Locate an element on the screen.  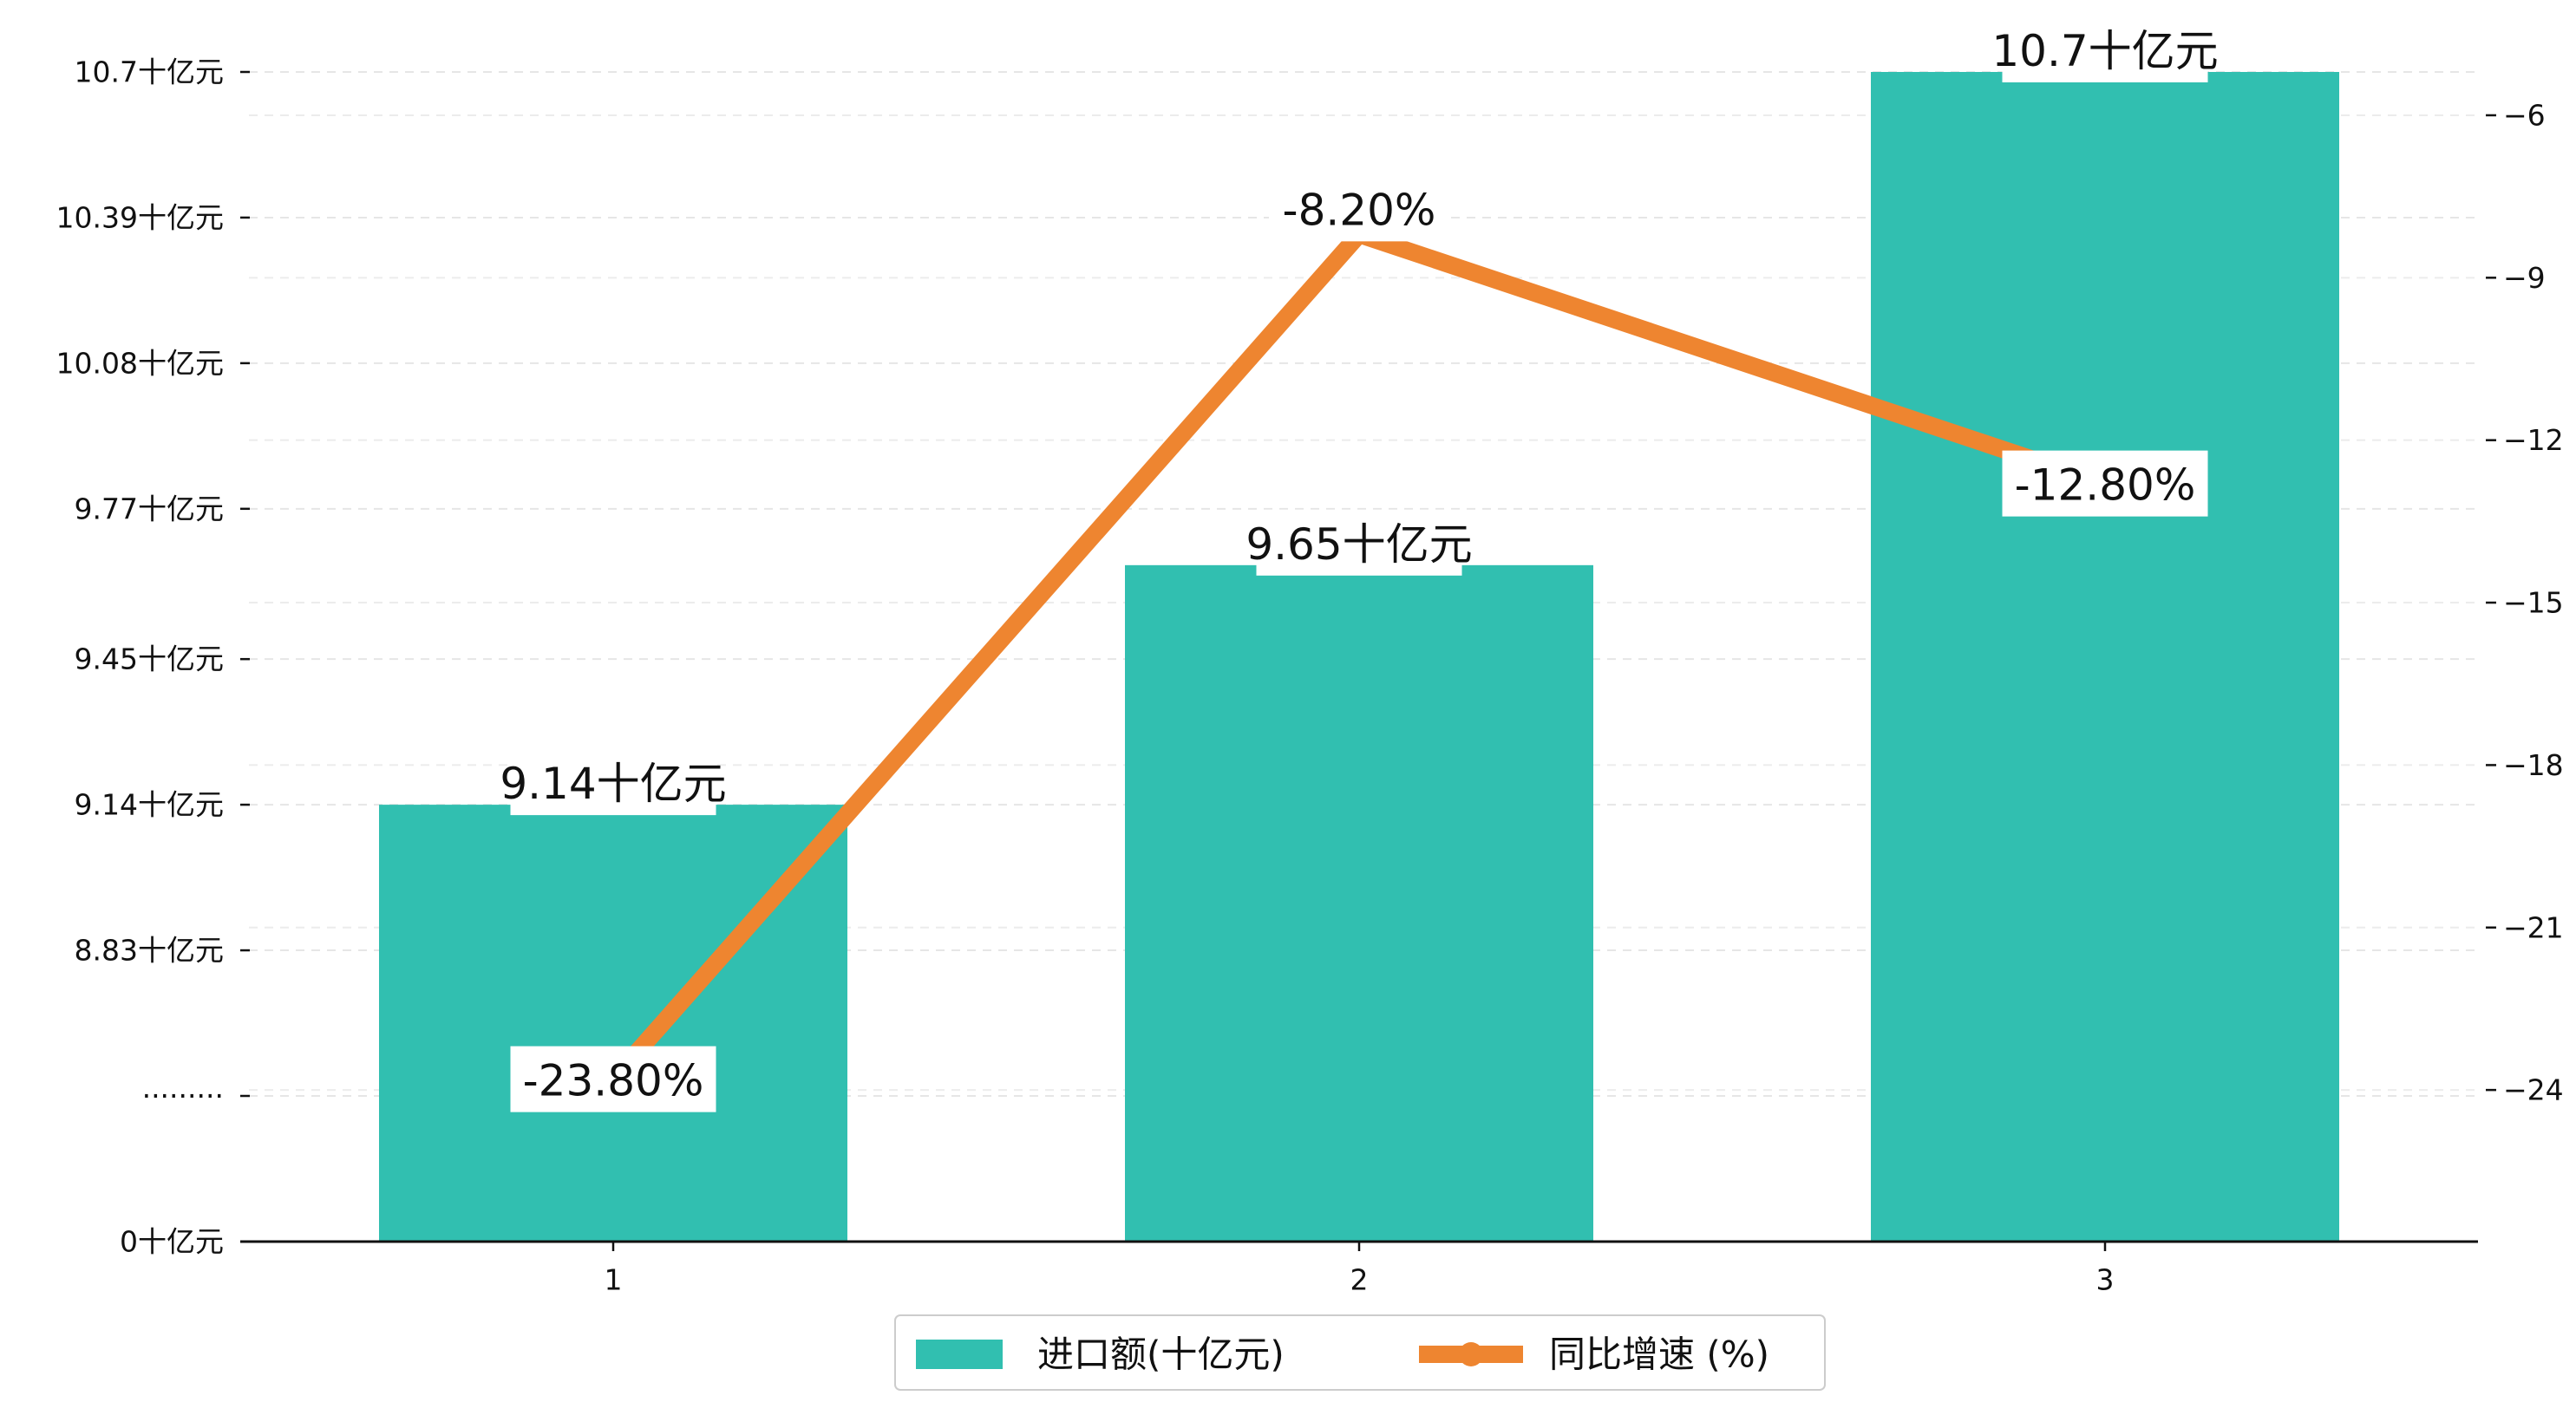
left-tick-label: 0十亿元 is located at coordinates (172, 1242).